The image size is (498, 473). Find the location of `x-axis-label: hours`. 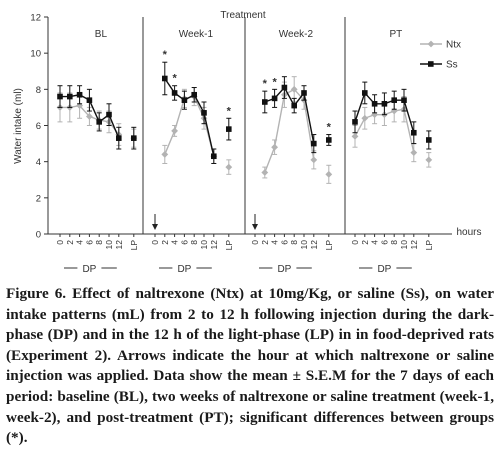

x-axis-label: hours is located at coordinates (468, 232).